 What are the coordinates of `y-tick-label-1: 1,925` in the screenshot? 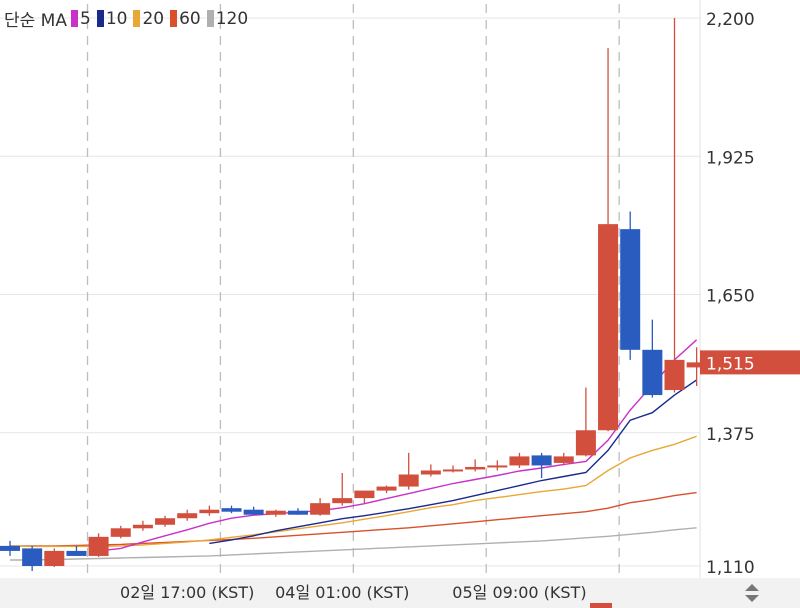 It's located at (730, 158).